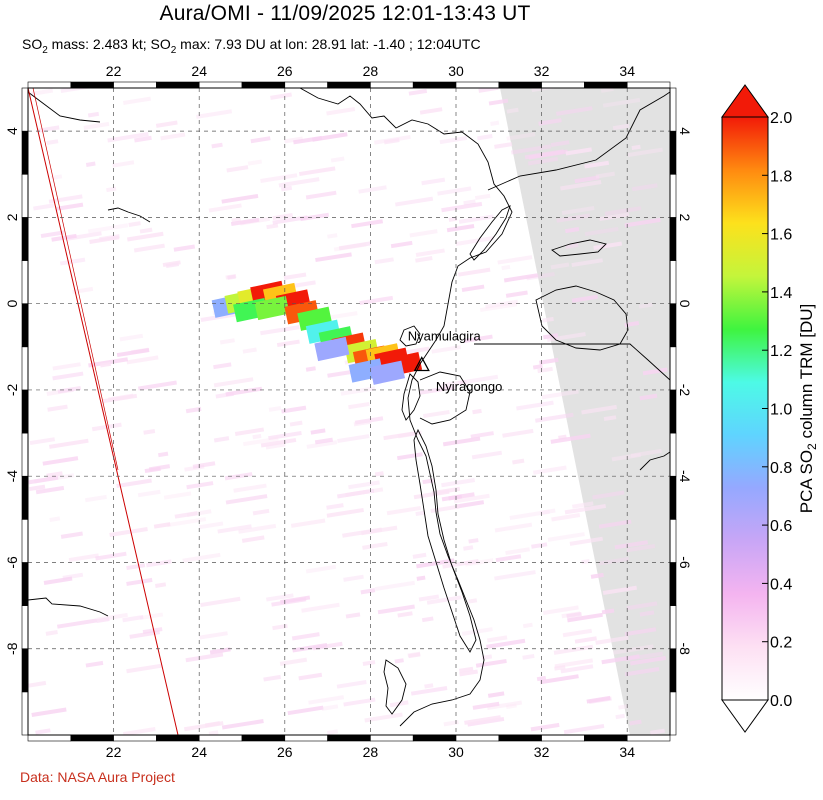 The image size is (823, 800). What do you see at coordinates (627, 71) in the screenshot?
I see `lon-tick-label: 34` at bounding box center [627, 71].